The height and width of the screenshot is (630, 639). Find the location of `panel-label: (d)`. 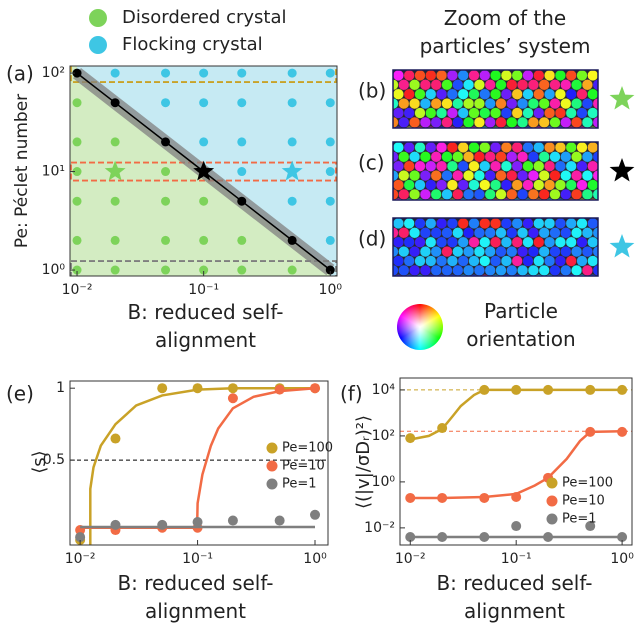

panel-label: (d) is located at coordinates (372, 239).